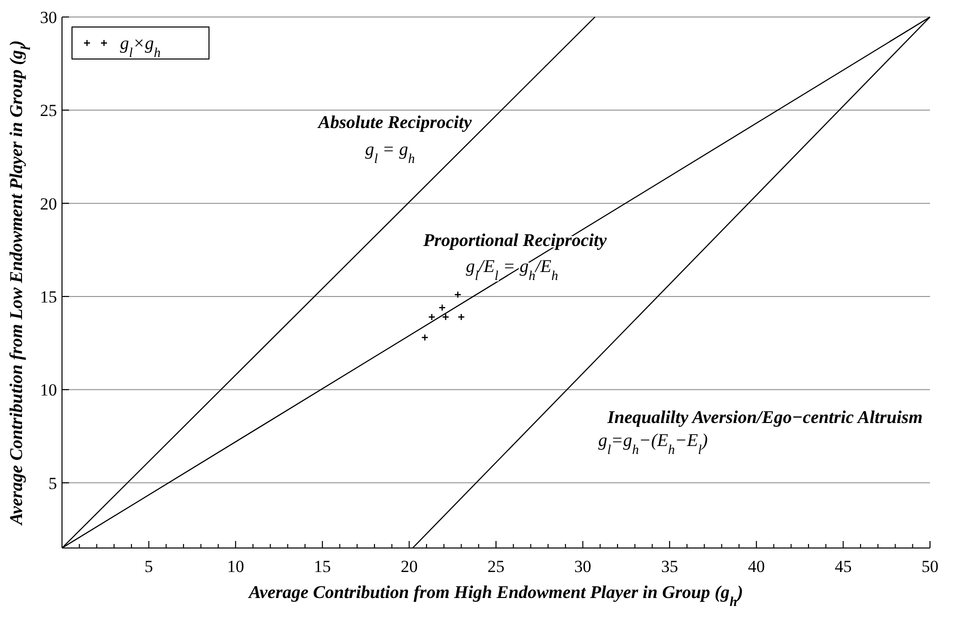  Describe the element at coordinates (583, 566) in the screenshot. I see `x-tick-label: 30` at that location.